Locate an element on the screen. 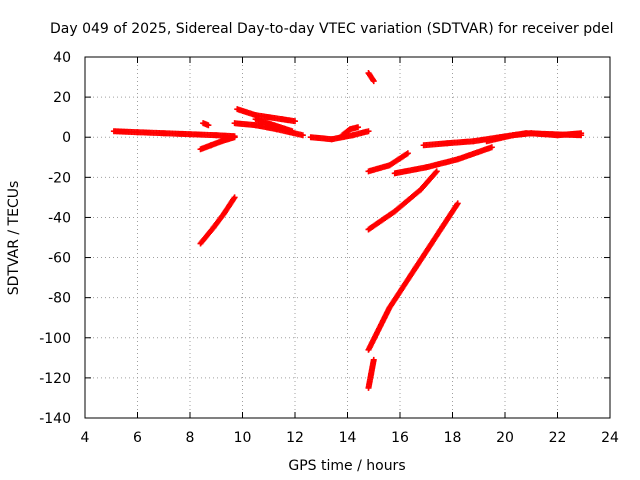 The height and width of the screenshot is (480, 640). series-track-m is located at coordinates (413, 276).